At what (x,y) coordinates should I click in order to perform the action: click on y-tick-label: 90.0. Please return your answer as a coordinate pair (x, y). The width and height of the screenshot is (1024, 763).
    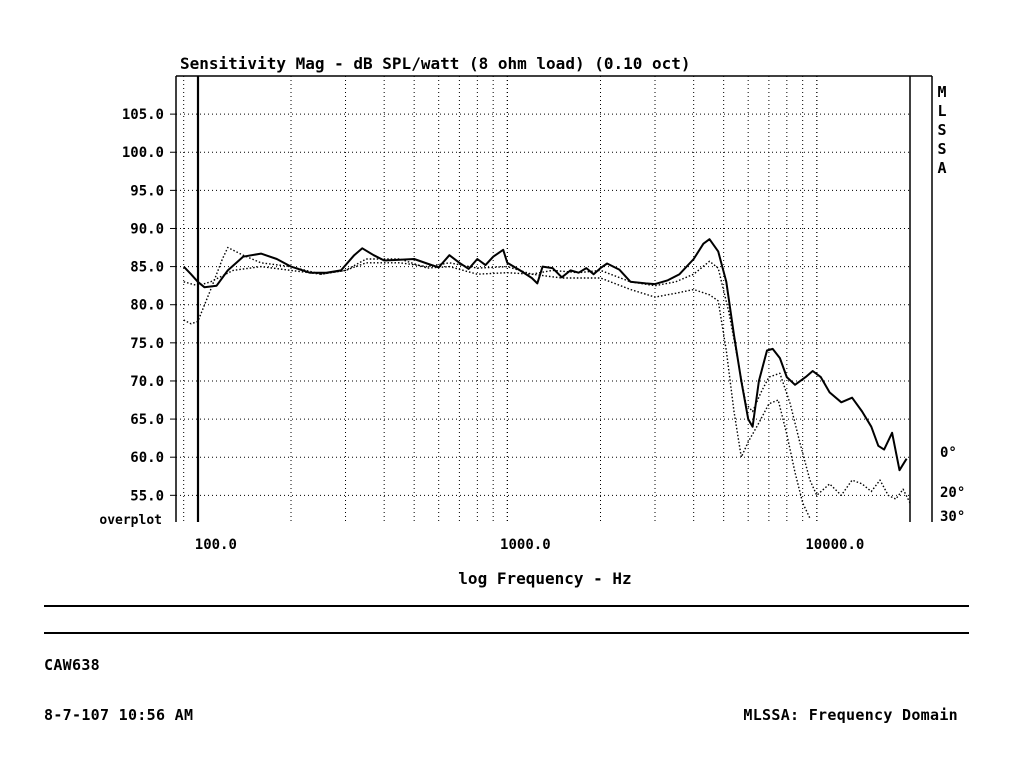
    Looking at the image, I should click on (147, 229).